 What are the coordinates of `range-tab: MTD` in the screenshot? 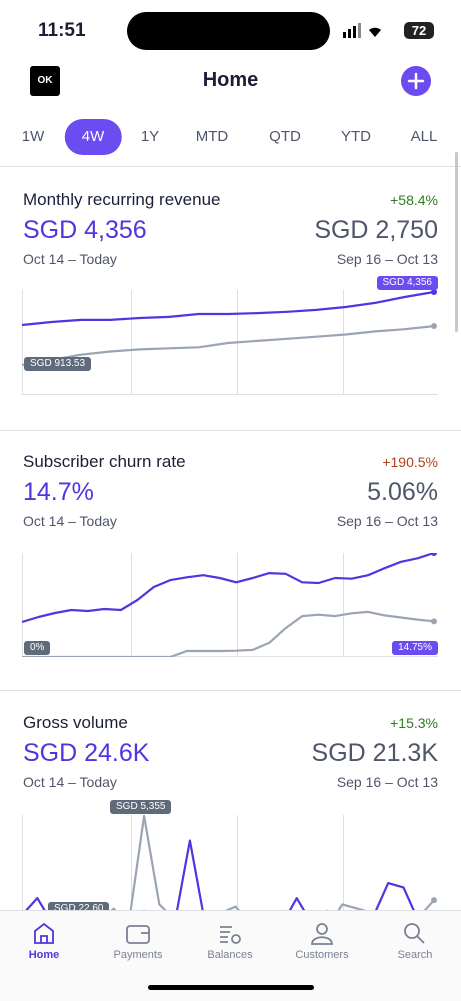 It's located at (212, 136).